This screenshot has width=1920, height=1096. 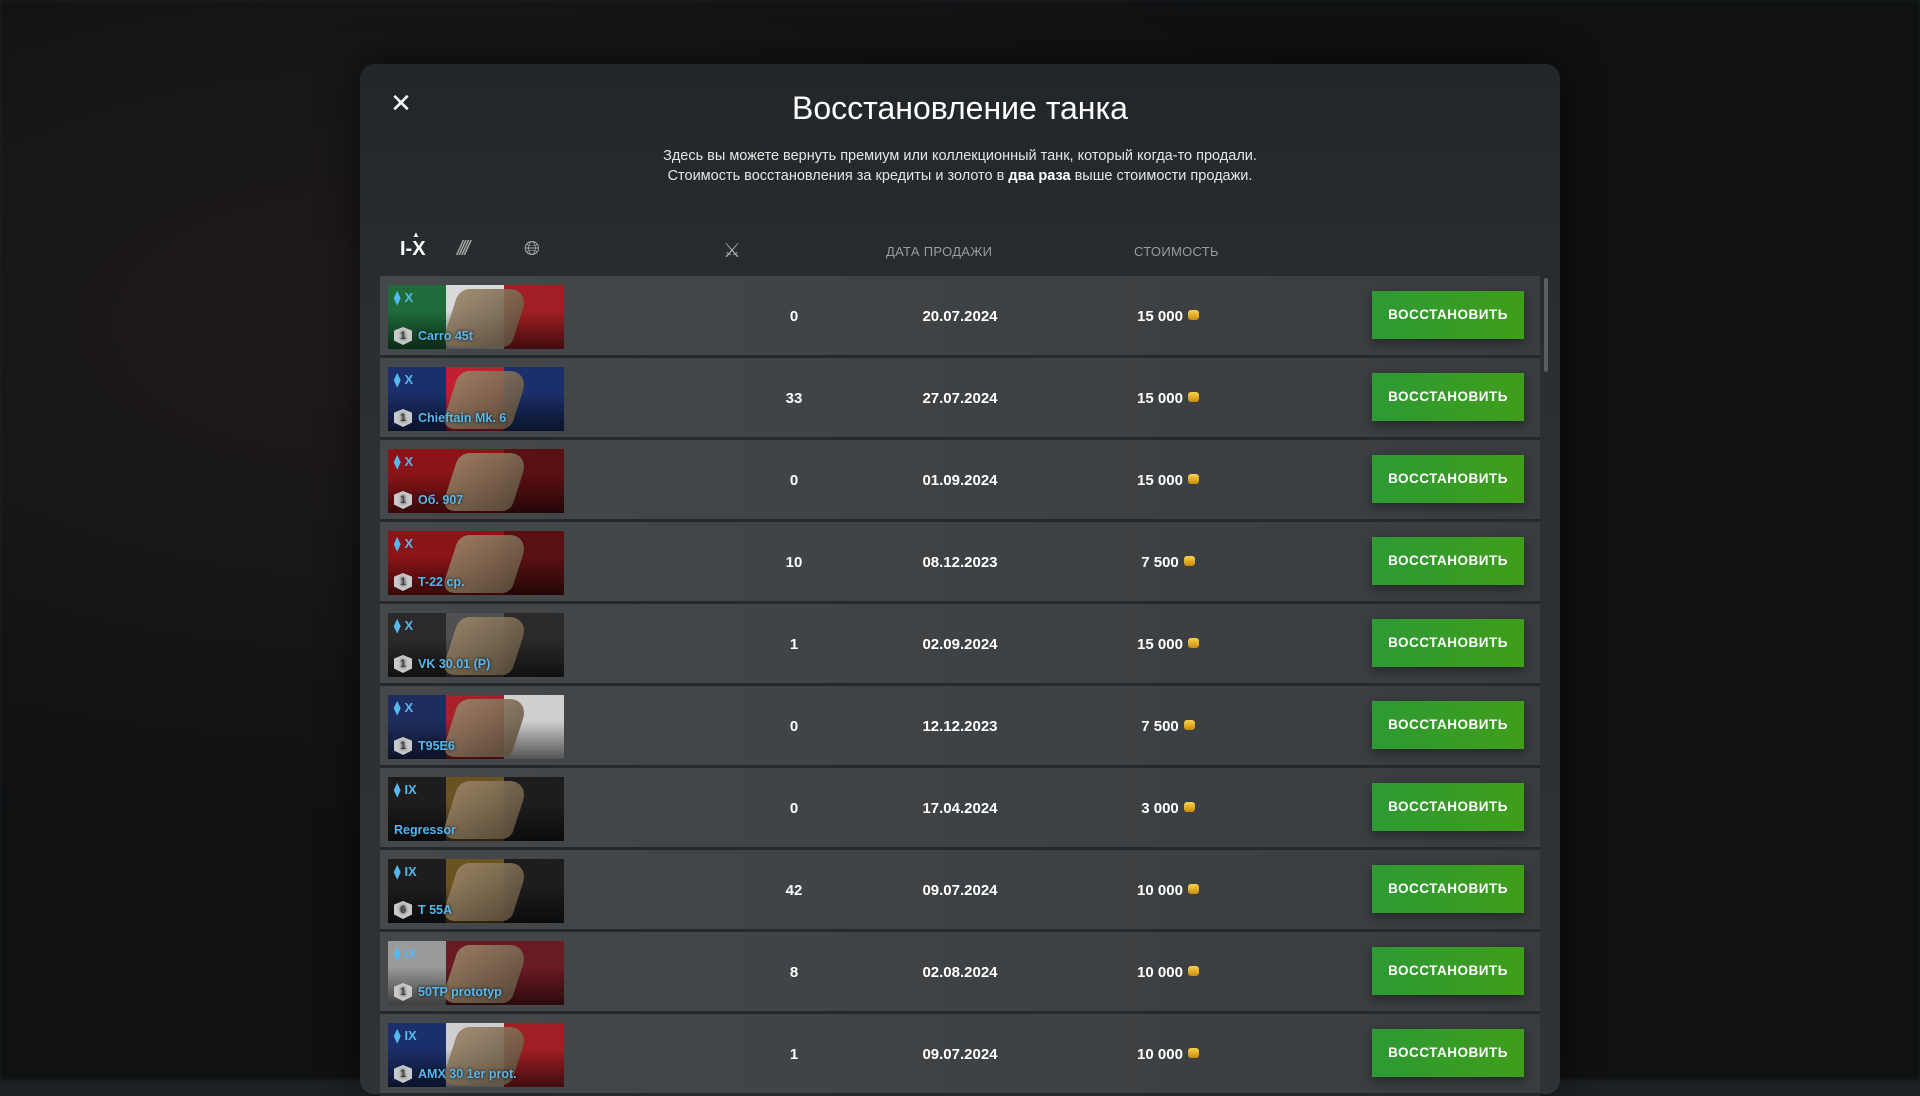 I want to click on sale-date: 08.12.2023, so click(x=960, y=562).